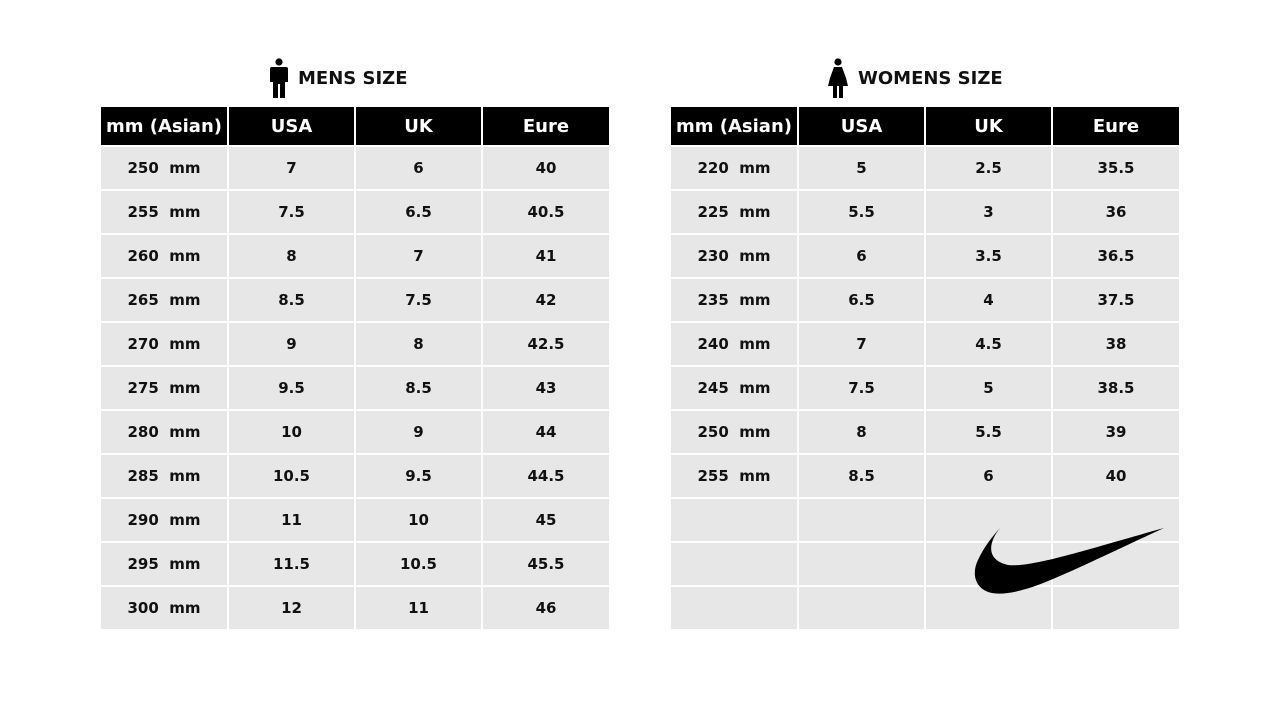 This screenshot has width=1280, height=720. I want to click on table-cell: 3.5, so click(988, 256).